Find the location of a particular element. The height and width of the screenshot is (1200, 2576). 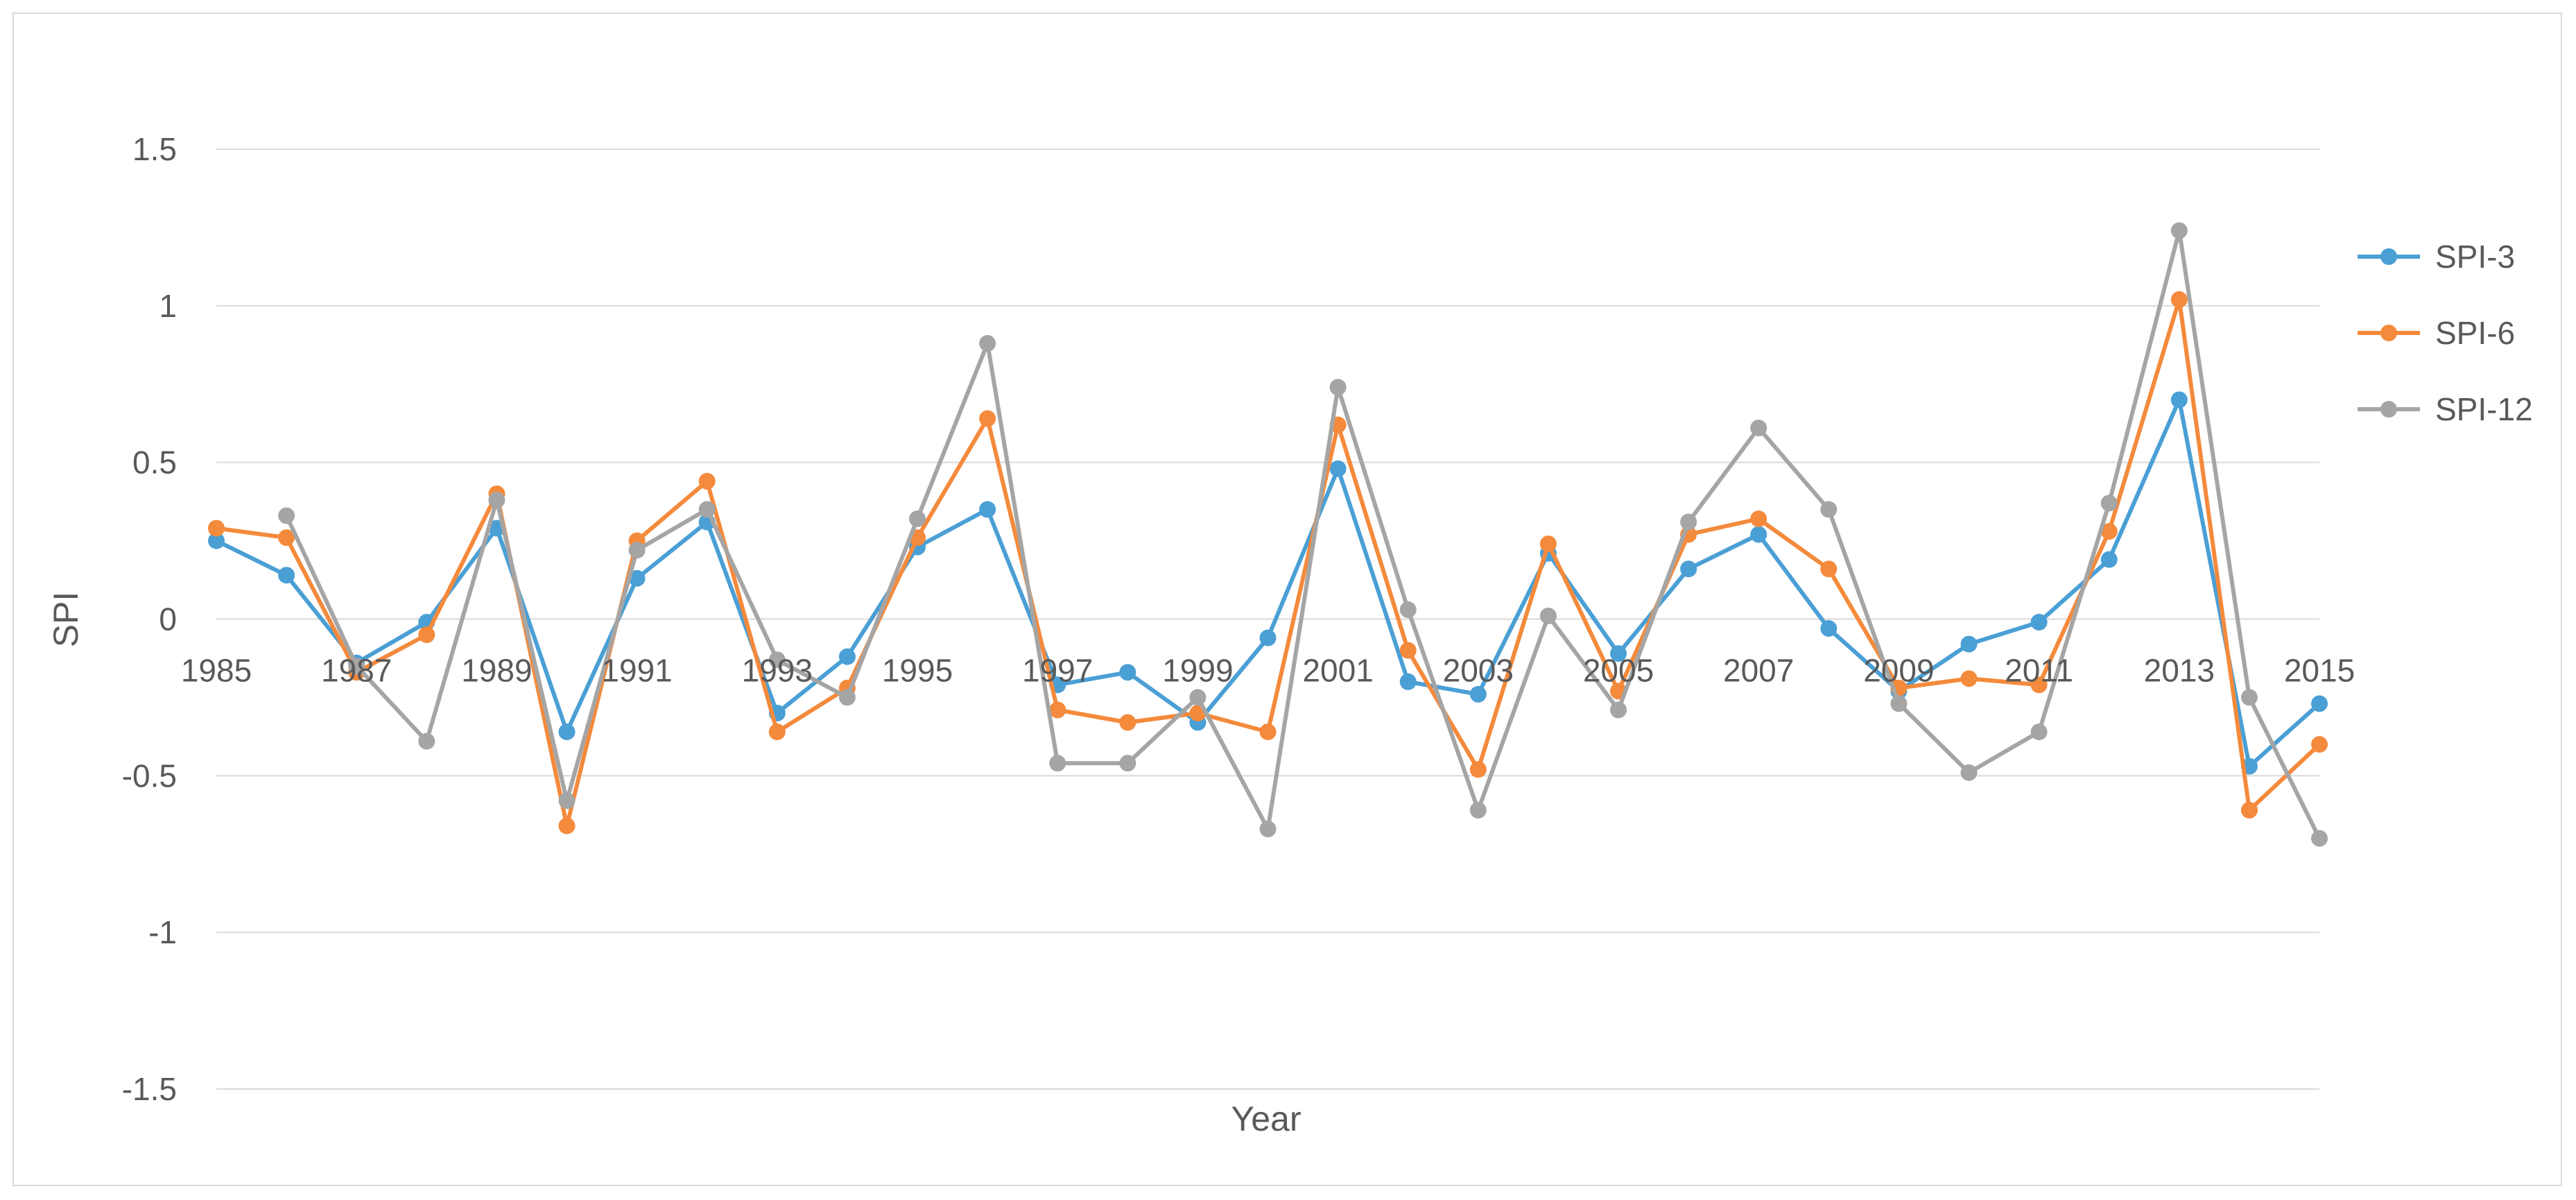

x-tick-label: 2005 is located at coordinates (1618, 671).